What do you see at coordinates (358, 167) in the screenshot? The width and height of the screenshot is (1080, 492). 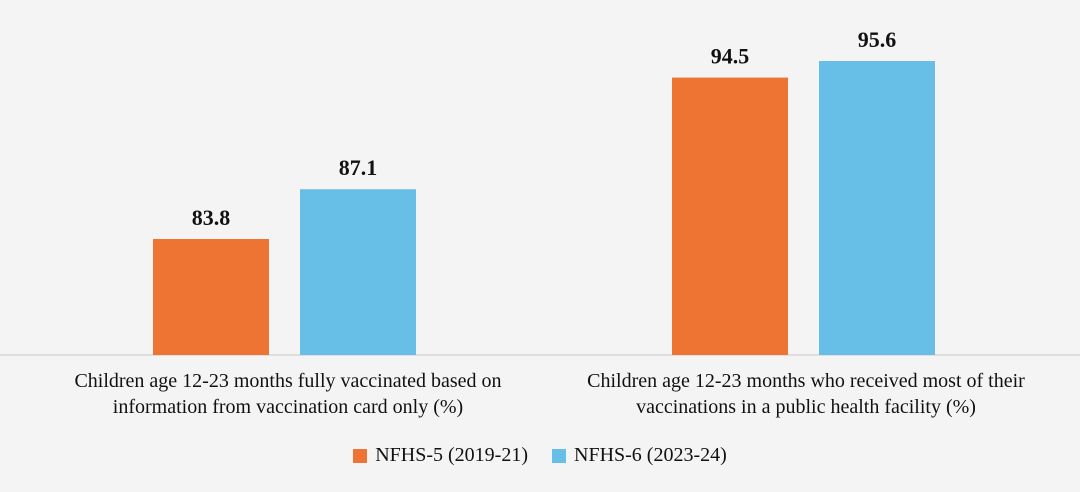 I see `value-label-nfhs6-category-1: 87.1` at bounding box center [358, 167].